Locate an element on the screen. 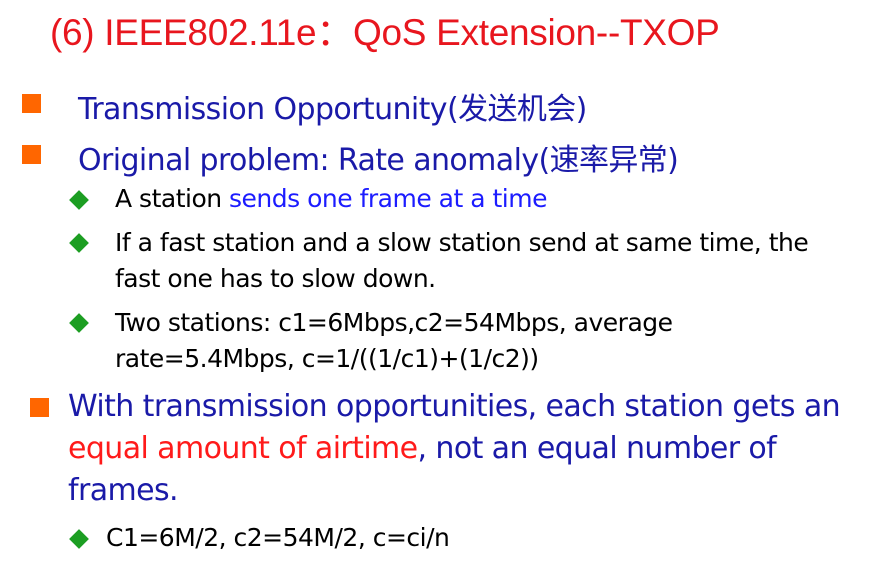 The image size is (870, 587). sub-bullet-text: A station is located at coordinates (172, 198).